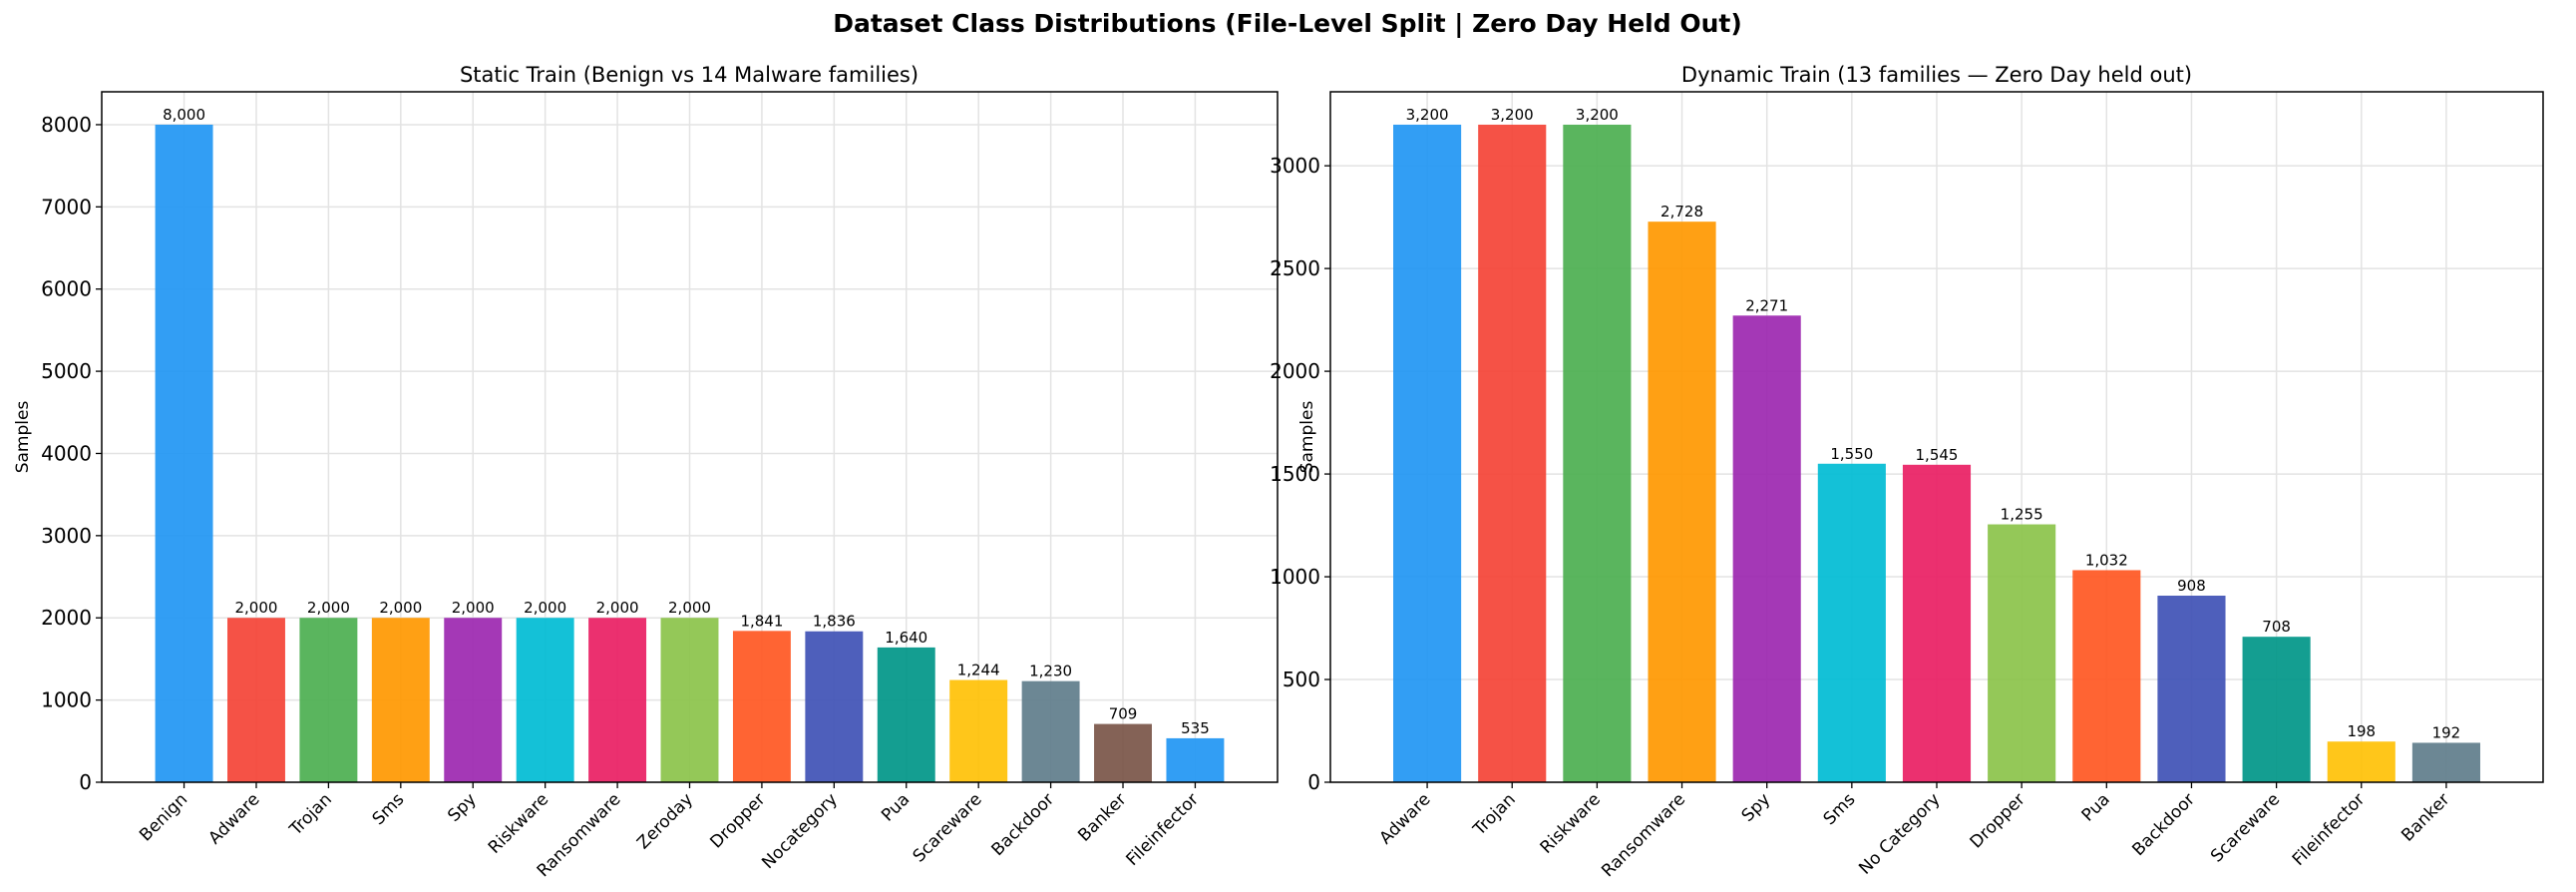 This screenshot has height=892, width=2576. Describe the element at coordinates (1295, 474) in the screenshot. I see `y-tick-label: 1500` at that location.